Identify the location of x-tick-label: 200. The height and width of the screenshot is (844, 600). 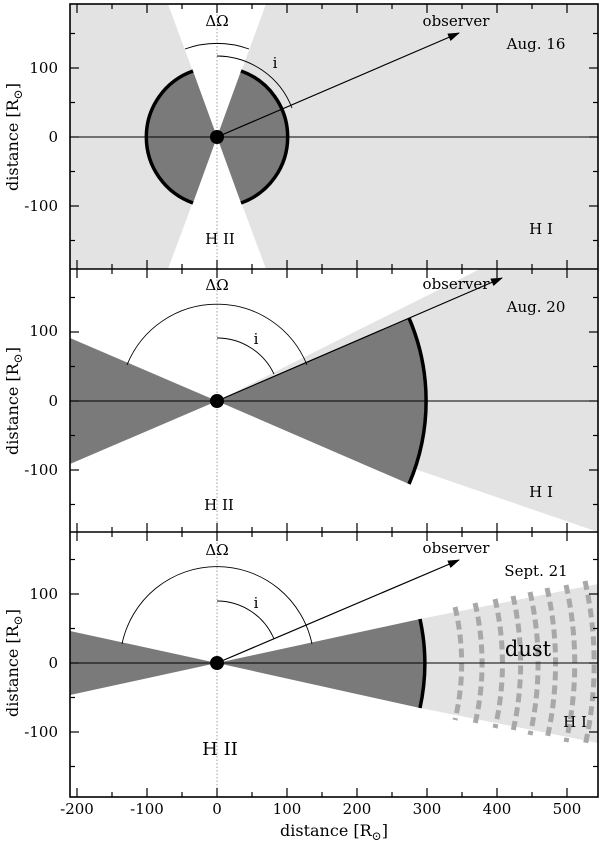
(357, 809).